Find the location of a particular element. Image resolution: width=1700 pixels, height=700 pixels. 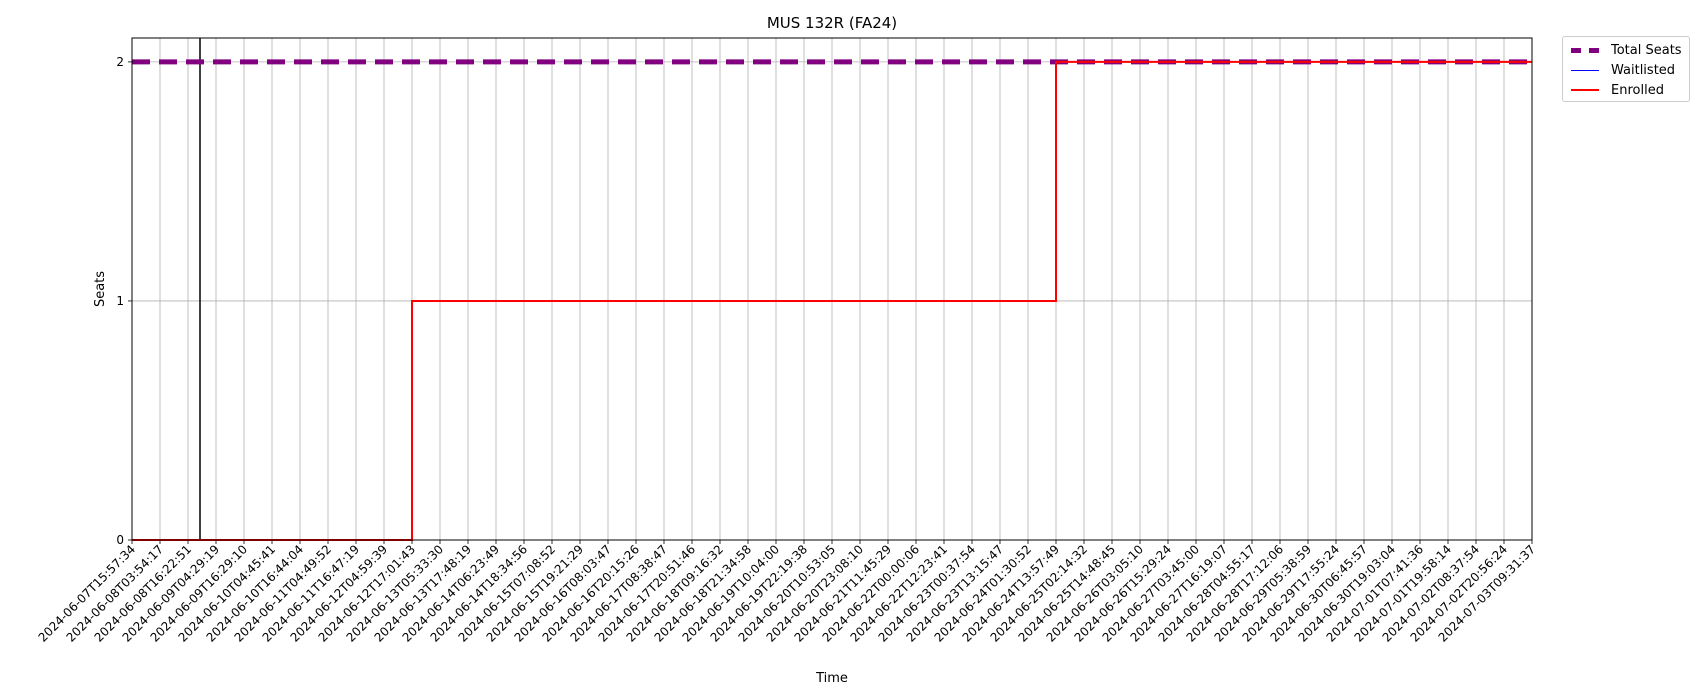

legend-item-waitlisted: Waitlisted is located at coordinates (1623, 70).